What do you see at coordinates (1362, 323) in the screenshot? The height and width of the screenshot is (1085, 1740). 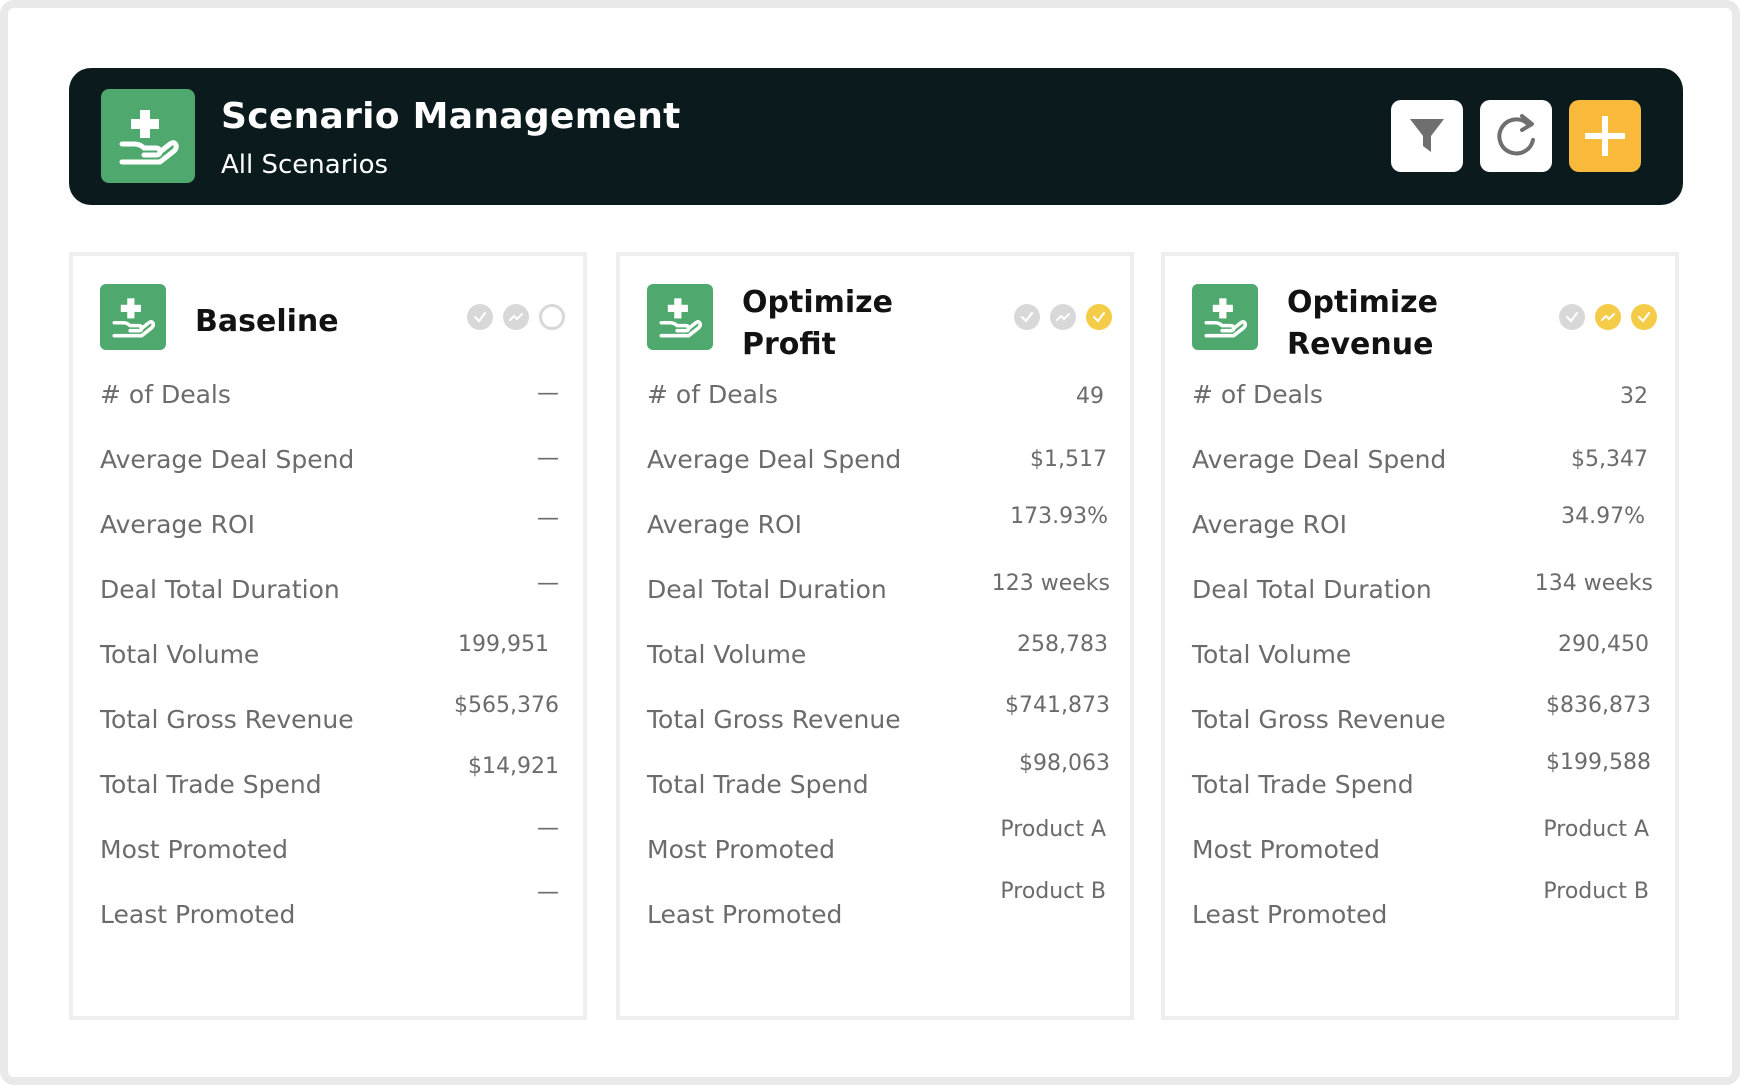 I see `card-title: Optimize Revenue` at bounding box center [1362, 323].